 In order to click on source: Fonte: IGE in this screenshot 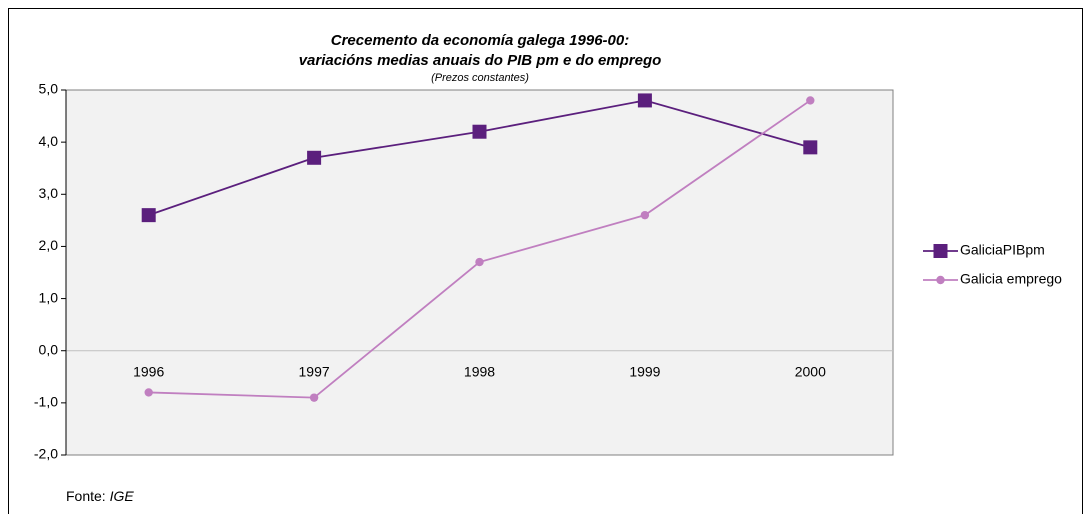, I will do `click(100, 496)`.